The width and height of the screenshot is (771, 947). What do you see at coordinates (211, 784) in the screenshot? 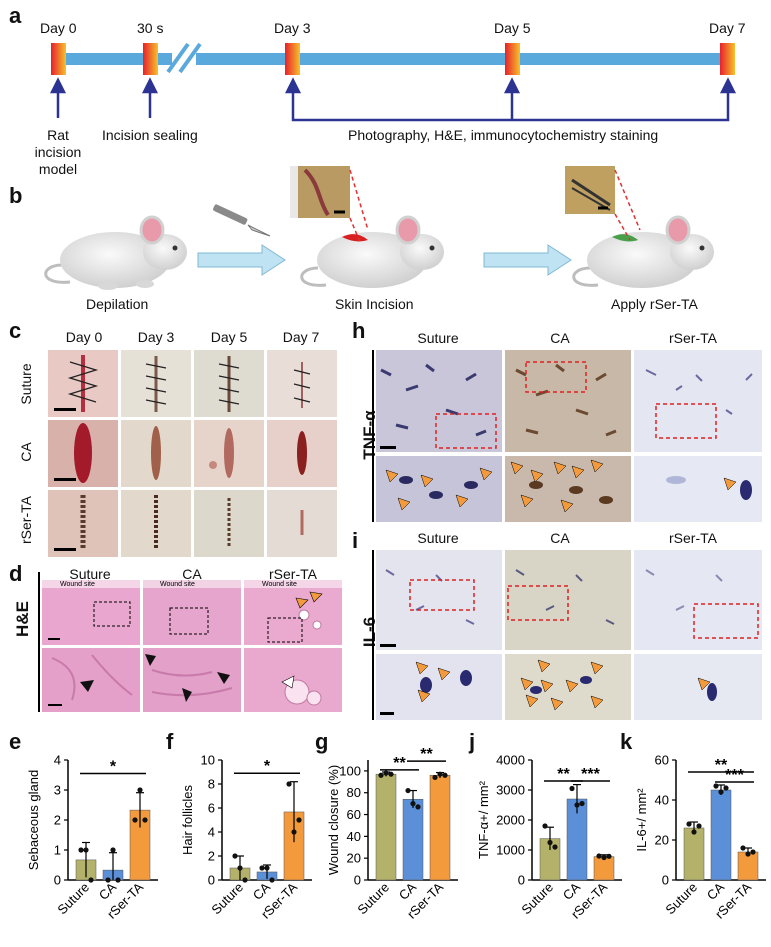
I see `chart-f-ytick-label: 8` at bounding box center [211, 784].